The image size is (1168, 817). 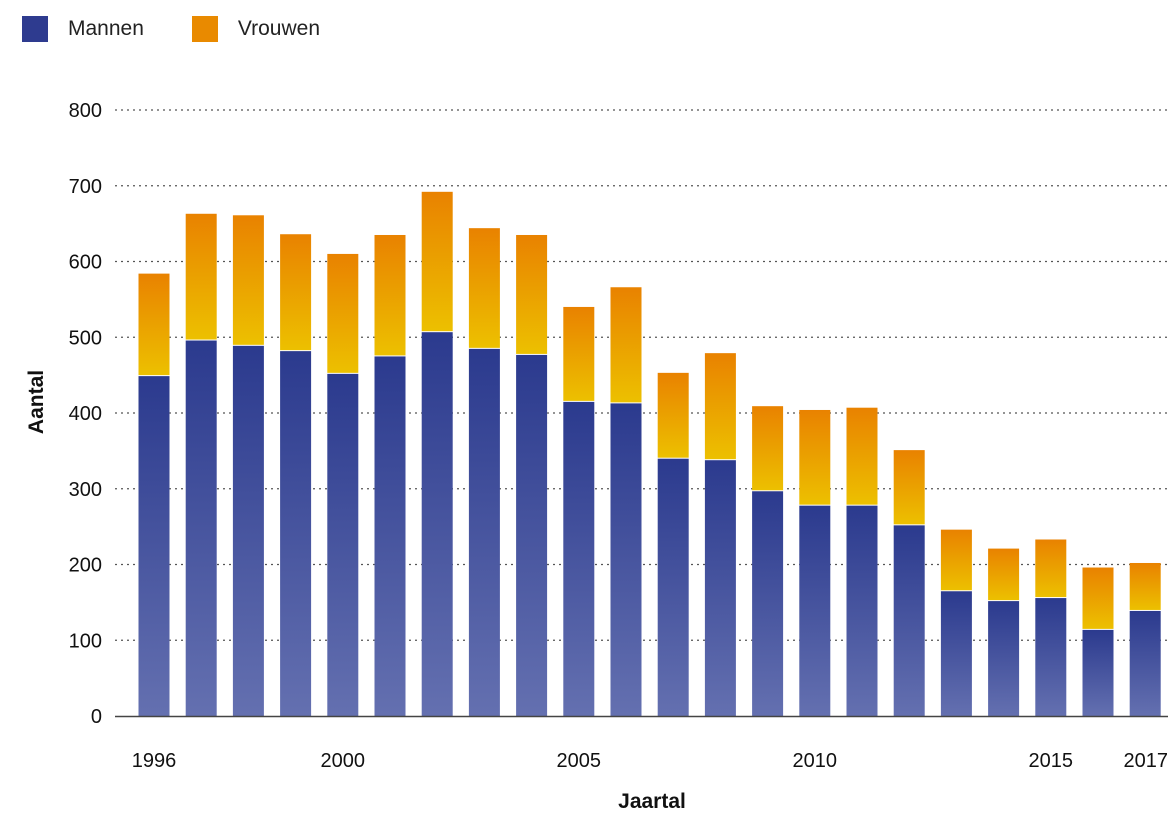 What do you see at coordinates (720, 588) in the screenshot?
I see `bar-mannen-2008` at bounding box center [720, 588].